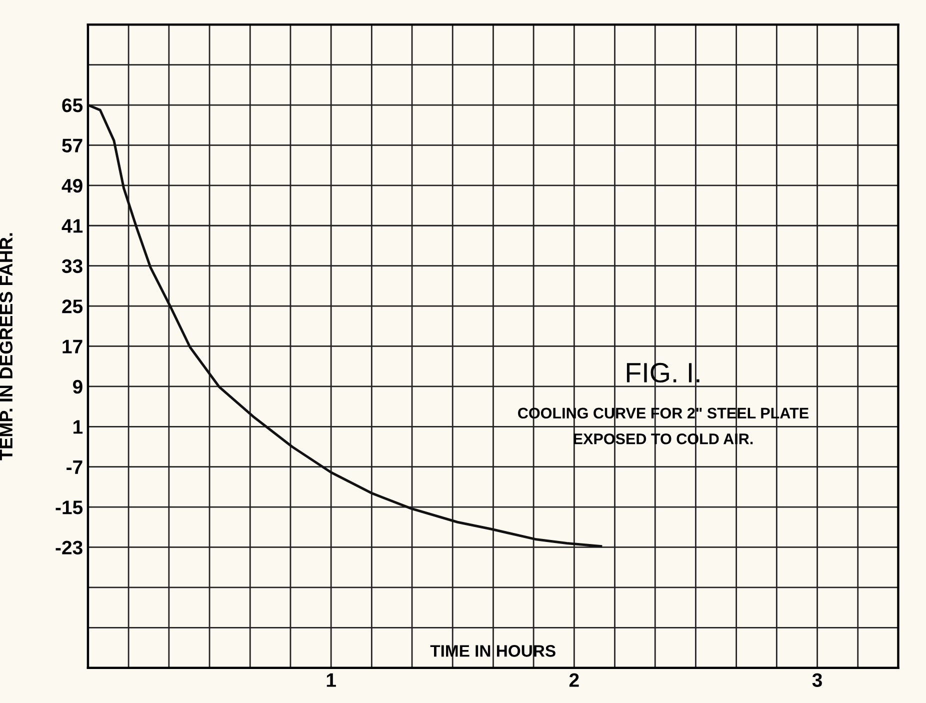 The height and width of the screenshot is (703, 926). What do you see at coordinates (72, 226) in the screenshot?
I see `y-tick-label: 41` at bounding box center [72, 226].